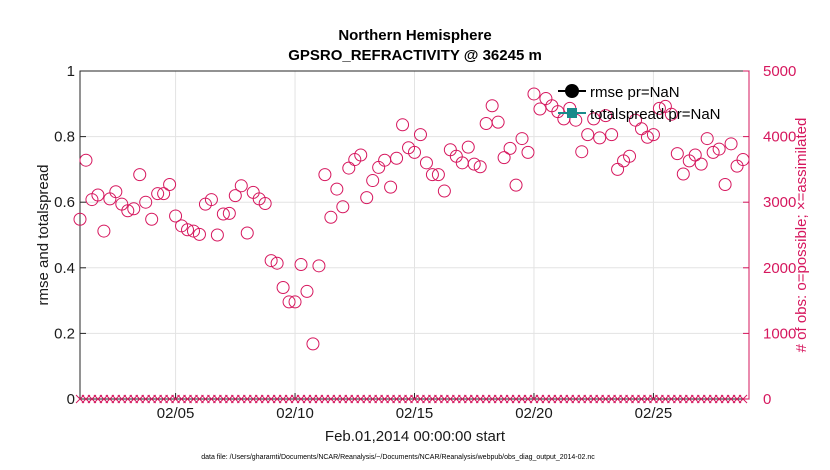 This screenshot has width=830, height=470. I want to click on y2-tick-label: 3000, so click(779, 202).